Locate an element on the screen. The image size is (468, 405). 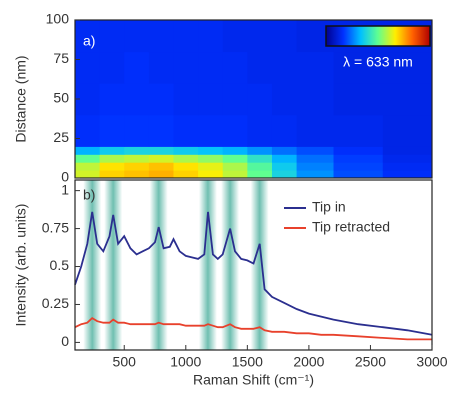
x-tick-label: 3000 is located at coordinates (431, 362).